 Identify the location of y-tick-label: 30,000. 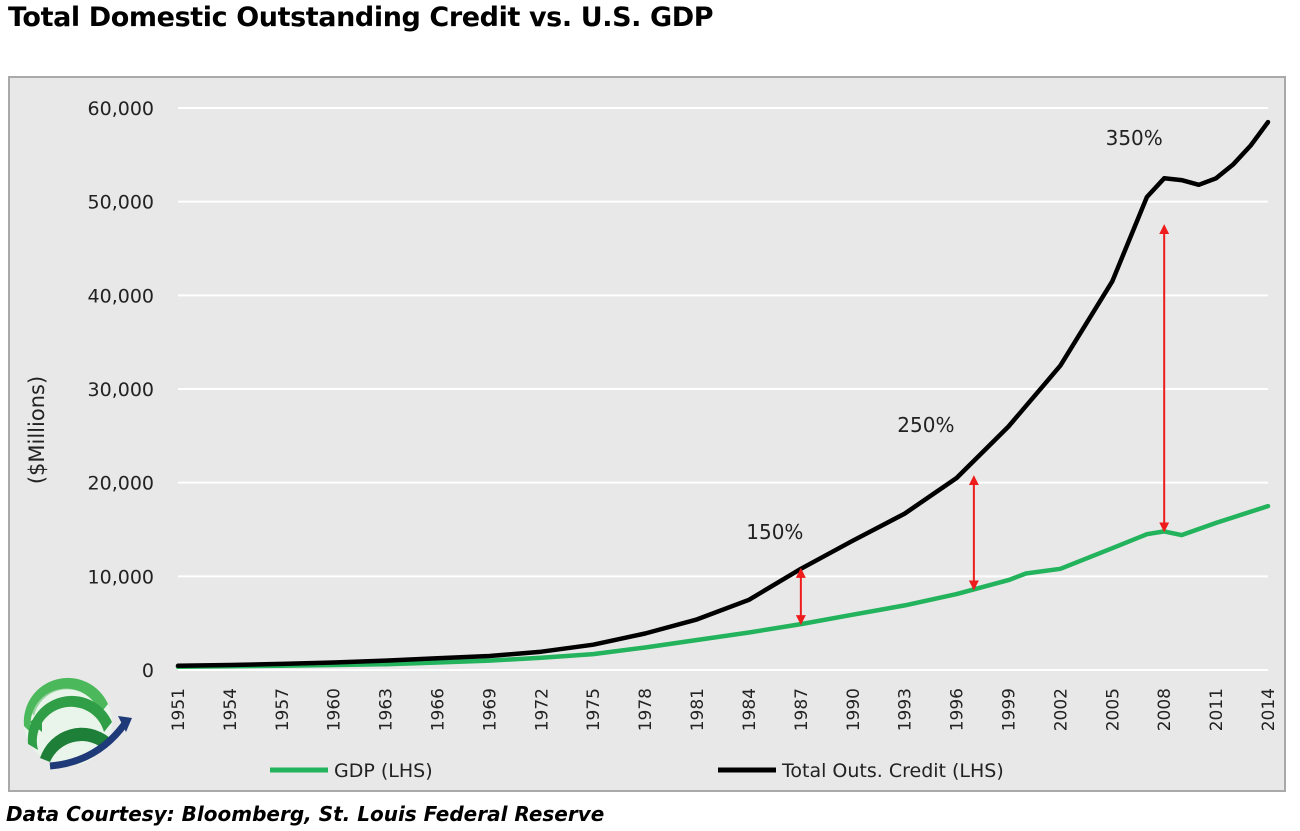
(121, 390).